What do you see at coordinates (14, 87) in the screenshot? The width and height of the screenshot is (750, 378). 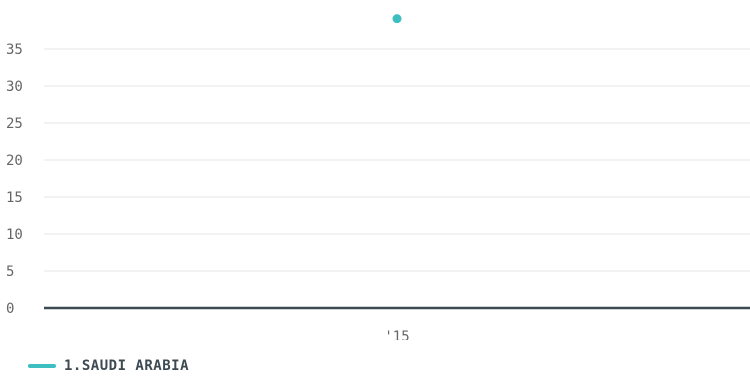 I see `y-tick-label: 30` at bounding box center [14, 87].